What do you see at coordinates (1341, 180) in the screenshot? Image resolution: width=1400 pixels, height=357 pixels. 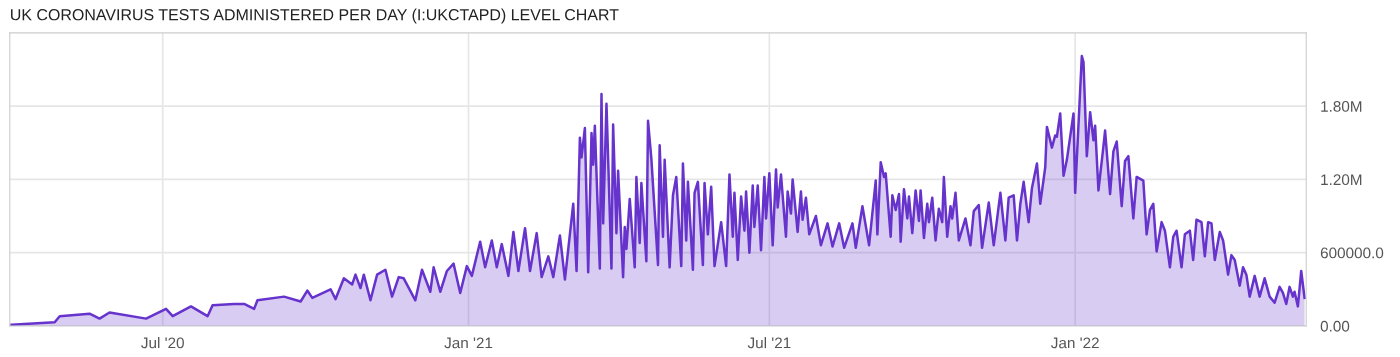 I see `y-tick-label: 1.20M` at bounding box center [1341, 180].